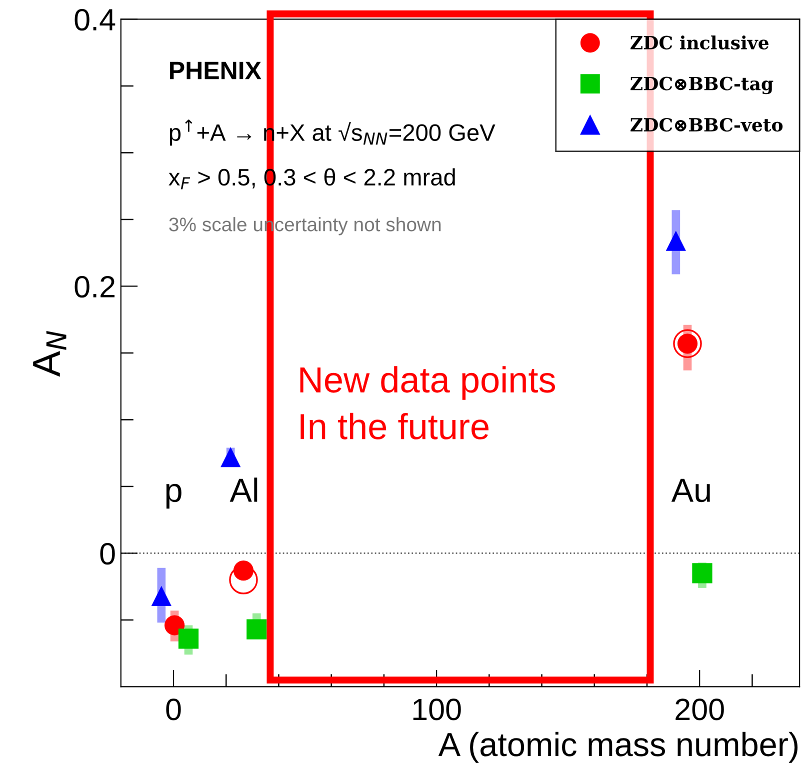  Describe the element at coordinates (437, 709) in the screenshot. I see `x-tick-label: 100` at that location.